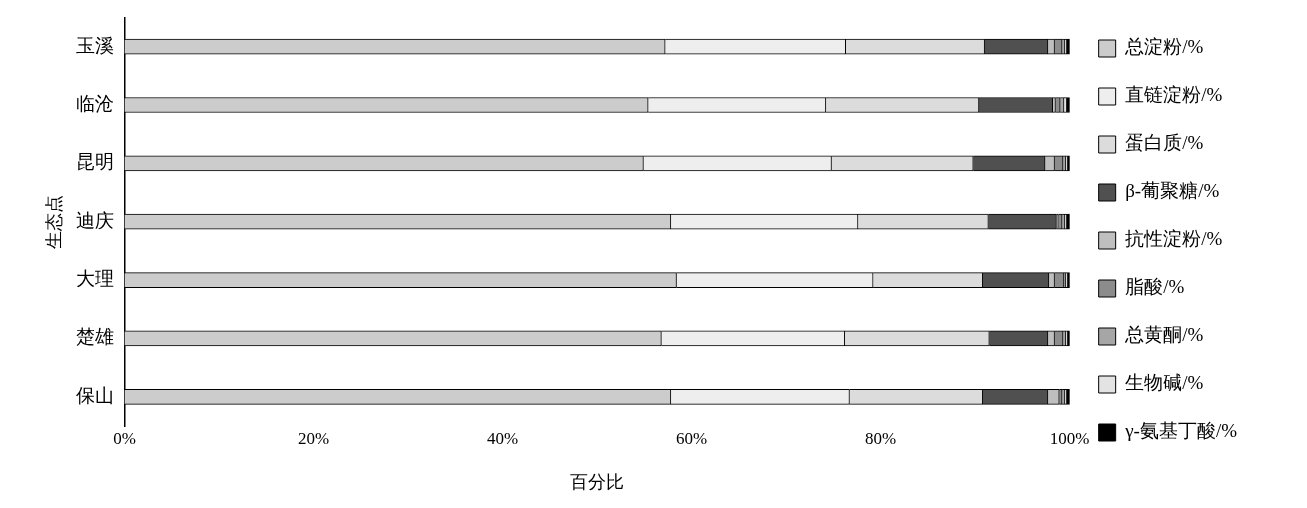  I want to click on legend-label: β-葡聚糖/%, so click(1172, 191).